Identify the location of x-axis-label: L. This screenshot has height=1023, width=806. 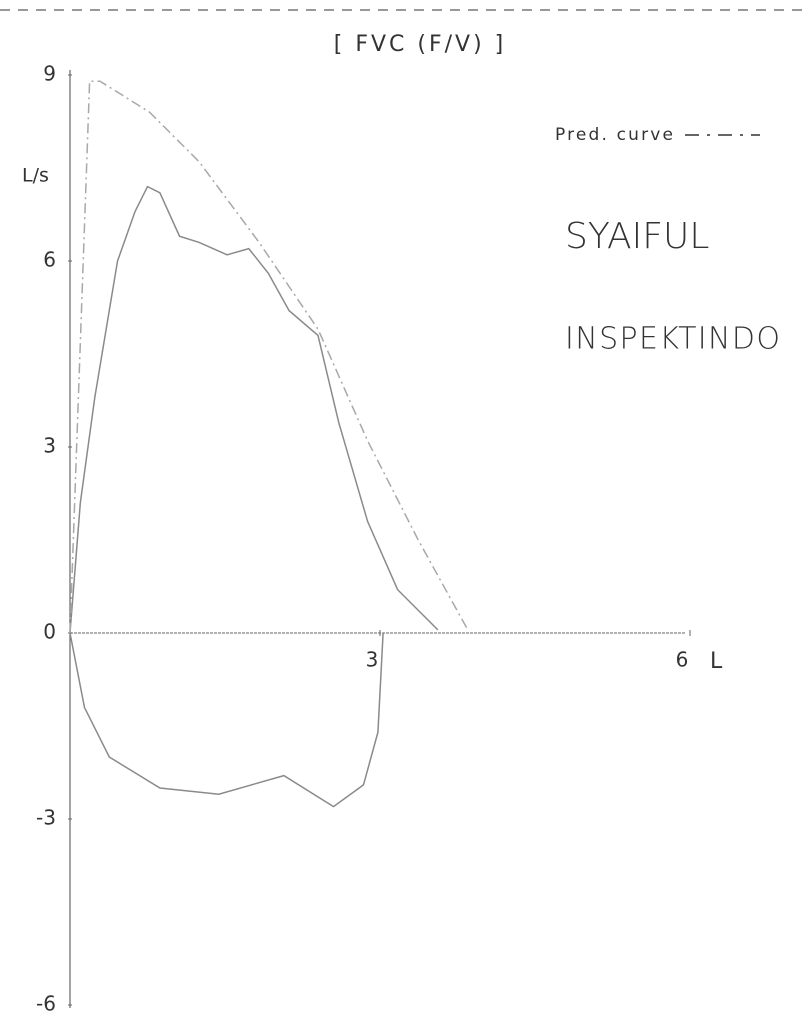
(716, 661).